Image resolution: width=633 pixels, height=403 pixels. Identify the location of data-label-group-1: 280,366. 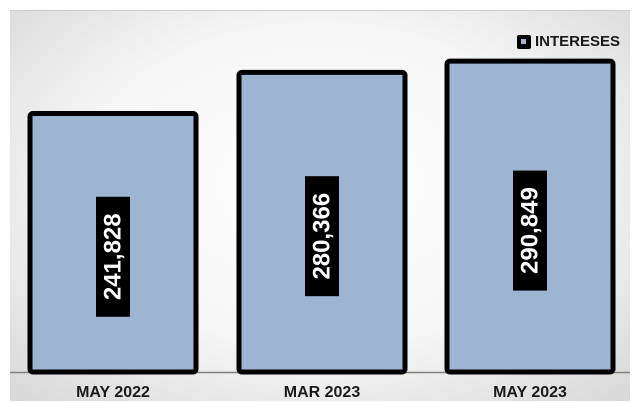
(322, 236).